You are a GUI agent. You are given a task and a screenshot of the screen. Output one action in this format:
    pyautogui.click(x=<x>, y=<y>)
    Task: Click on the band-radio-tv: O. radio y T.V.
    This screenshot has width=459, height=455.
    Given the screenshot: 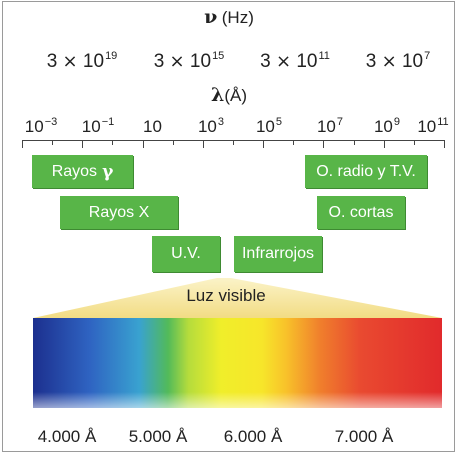 What is the action you would take?
    pyautogui.click(x=366, y=171)
    